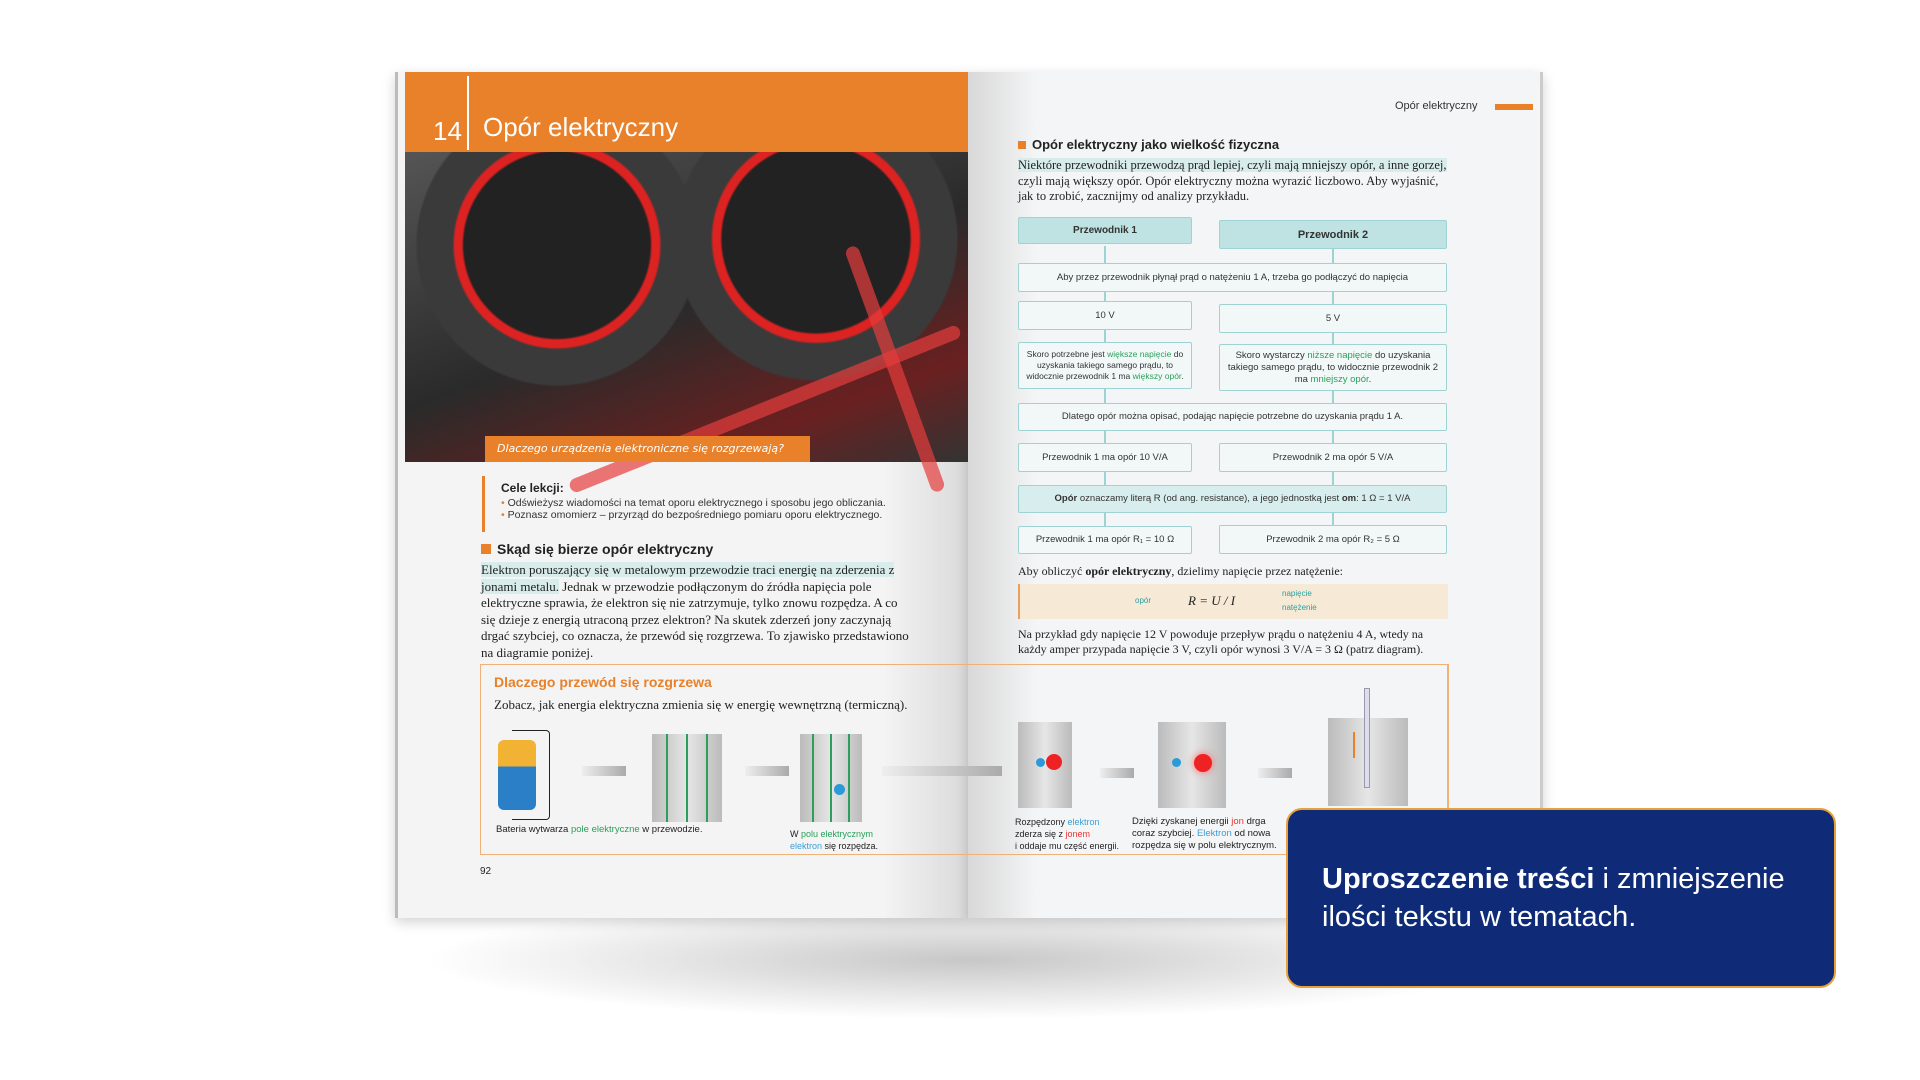  What do you see at coordinates (581, 127) in the screenshot?
I see `chapter-title: Opór elektryczny` at bounding box center [581, 127].